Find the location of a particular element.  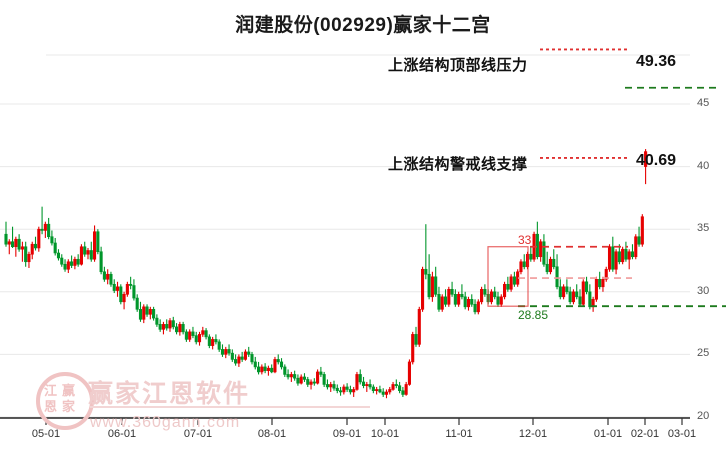

support-warning-label: 上涨结构警戒线支撑 is located at coordinates (458, 164).